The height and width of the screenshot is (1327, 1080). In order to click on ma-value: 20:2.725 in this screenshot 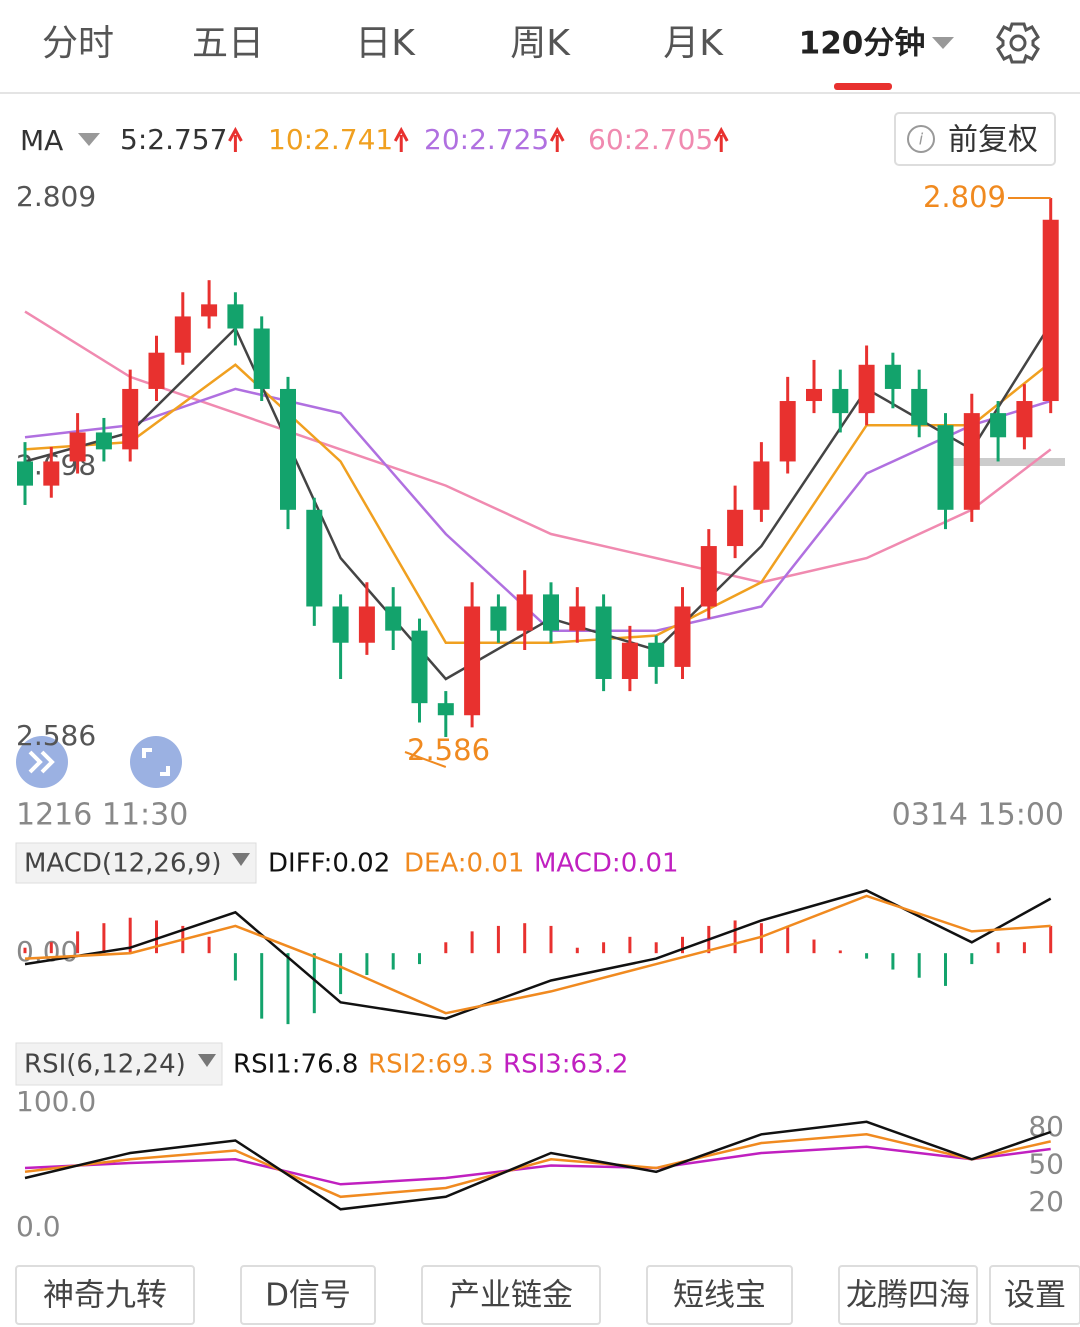, I will do `click(486, 139)`.